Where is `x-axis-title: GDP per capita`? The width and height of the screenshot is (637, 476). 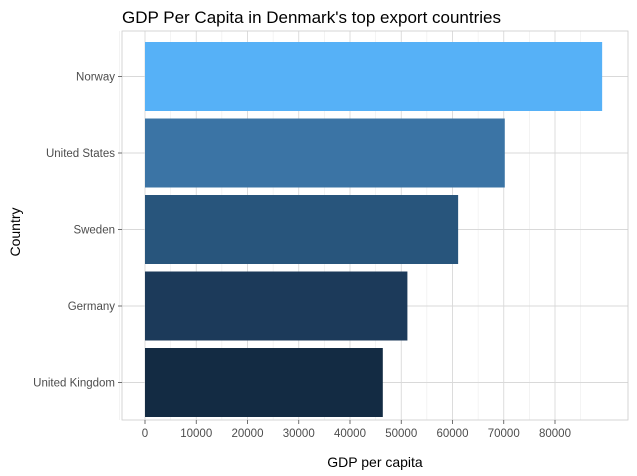
x-axis-title: GDP per capita is located at coordinates (375, 462).